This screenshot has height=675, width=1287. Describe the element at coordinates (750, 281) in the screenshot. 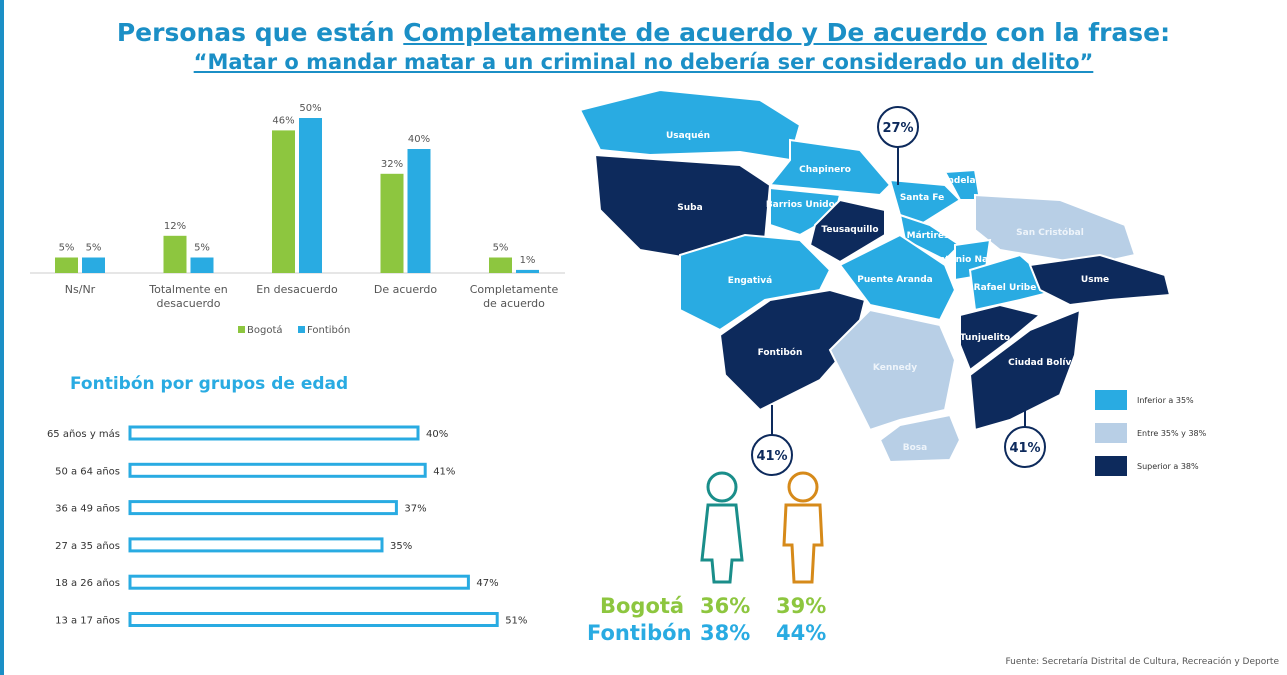

I see `district-label: Engativá` at that location.